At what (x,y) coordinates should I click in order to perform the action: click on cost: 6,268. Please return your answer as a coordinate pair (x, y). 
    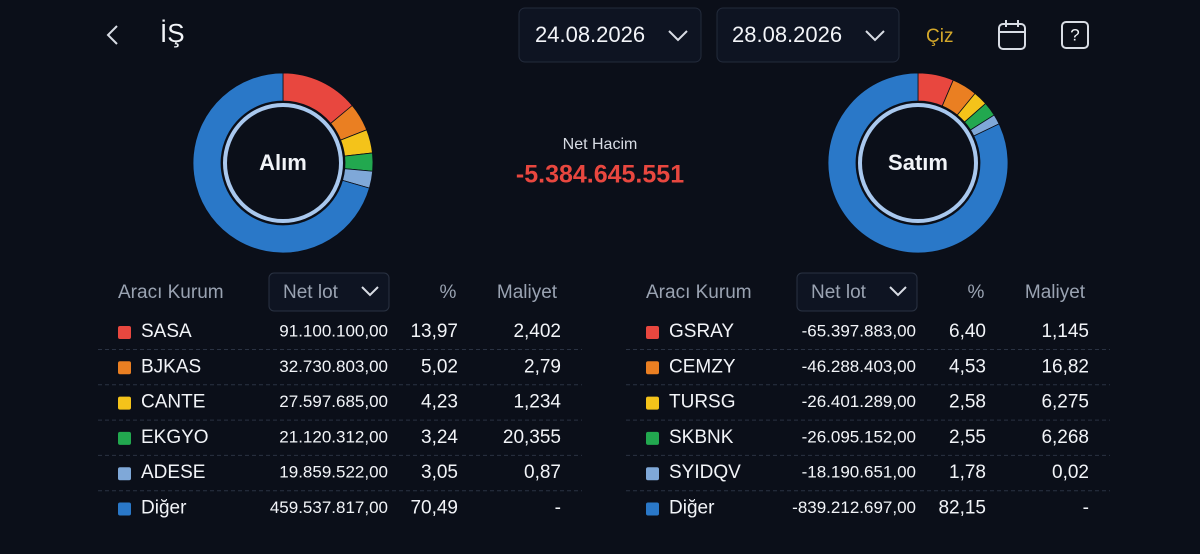
    Looking at the image, I should click on (1065, 437).